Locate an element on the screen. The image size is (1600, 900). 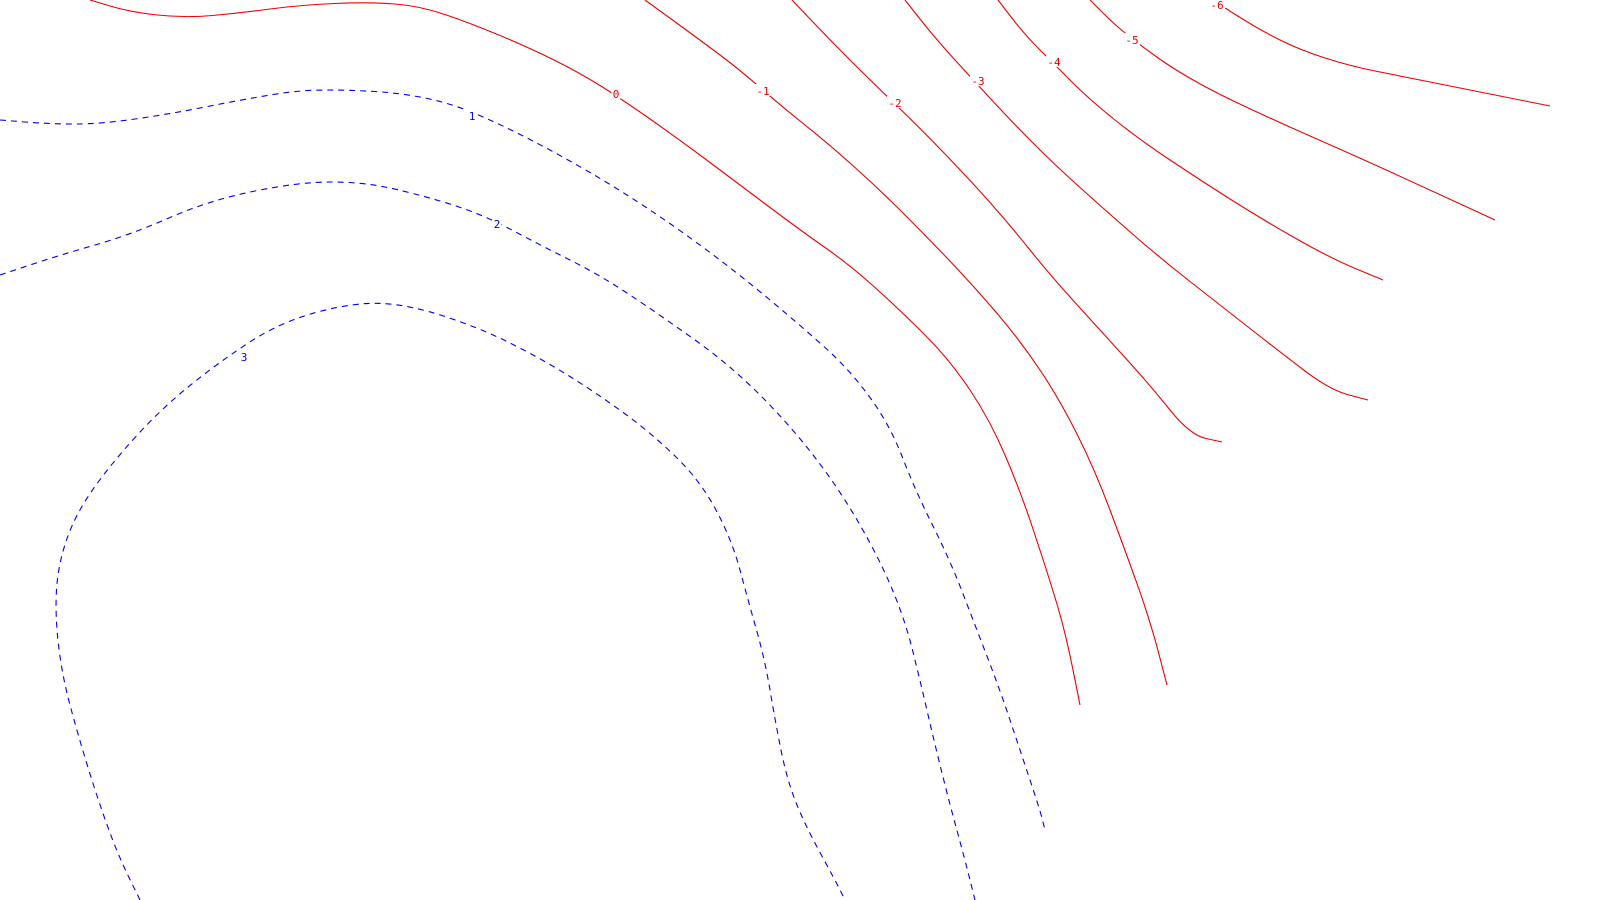
contour-label-minus-3: -3 is located at coordinates (977, 81).